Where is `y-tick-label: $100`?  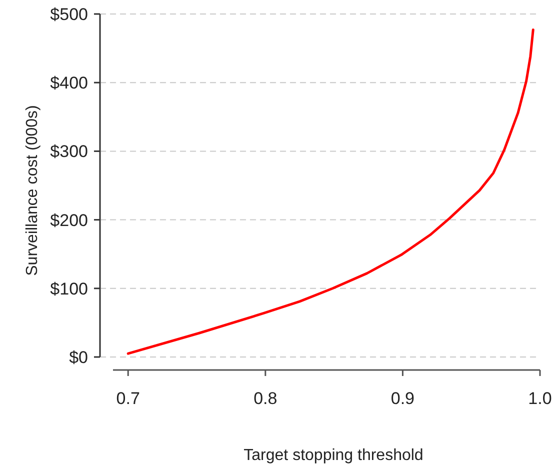
y-tick-label: $100 is located at coordinates (69, 288).